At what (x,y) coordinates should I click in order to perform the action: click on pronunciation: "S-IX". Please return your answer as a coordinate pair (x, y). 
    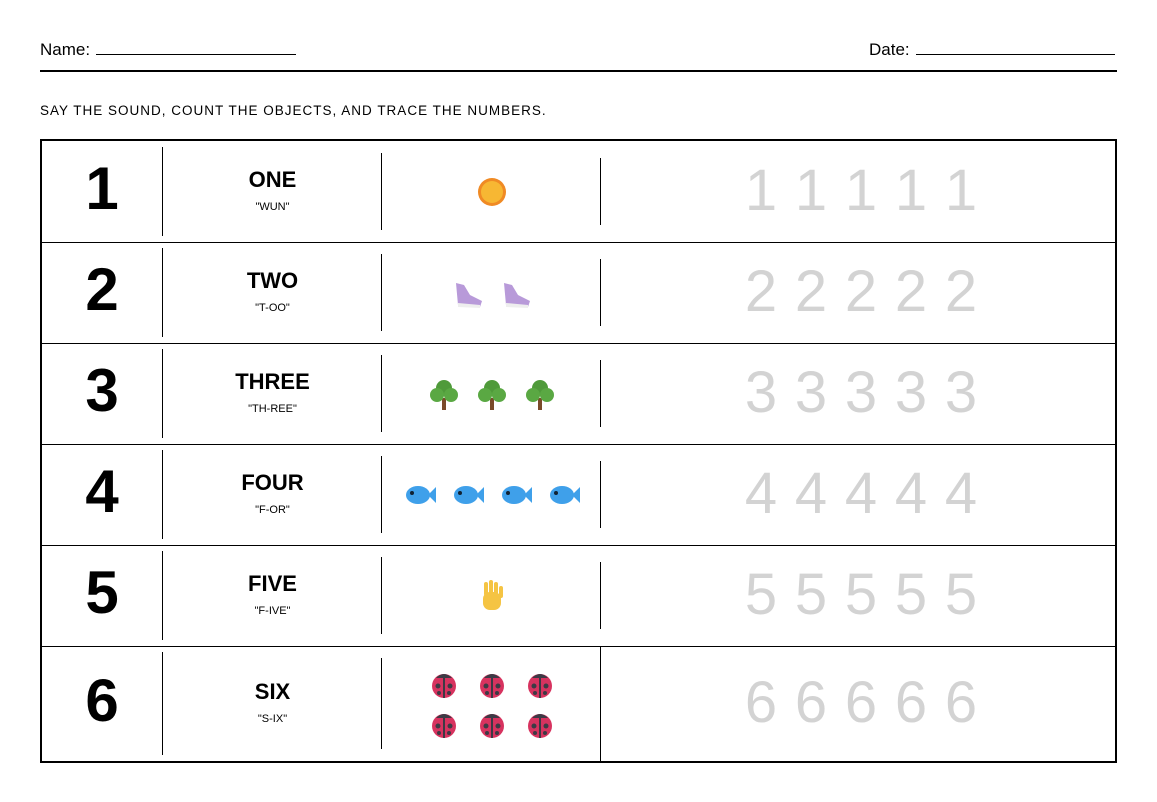
    Looking at the image, I should click on (272, 718).